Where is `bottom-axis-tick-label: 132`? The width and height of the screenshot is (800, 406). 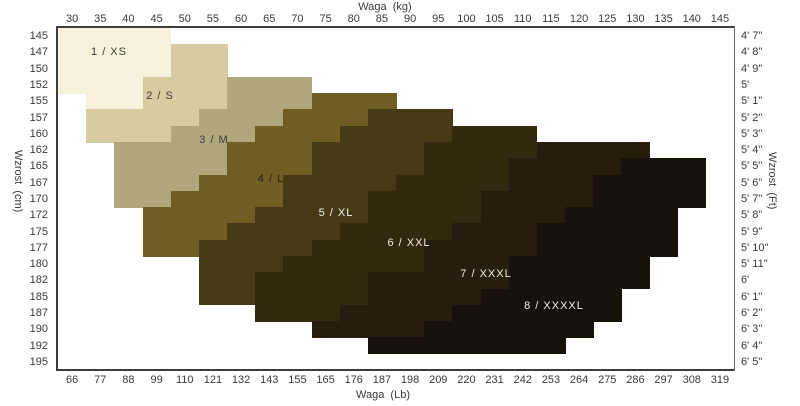
bottom-axis-tick-label: 132 is located at coordinates (241, 380).